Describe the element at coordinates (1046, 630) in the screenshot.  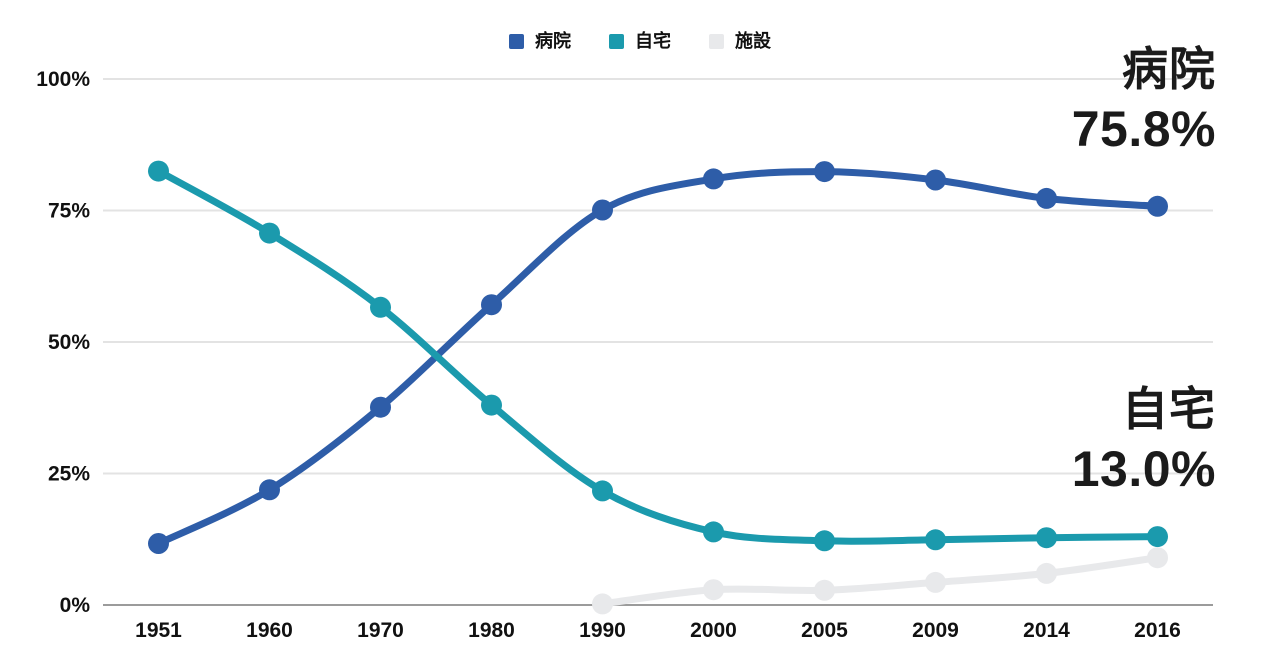
I see `x-axis-label: 2014` at that location.